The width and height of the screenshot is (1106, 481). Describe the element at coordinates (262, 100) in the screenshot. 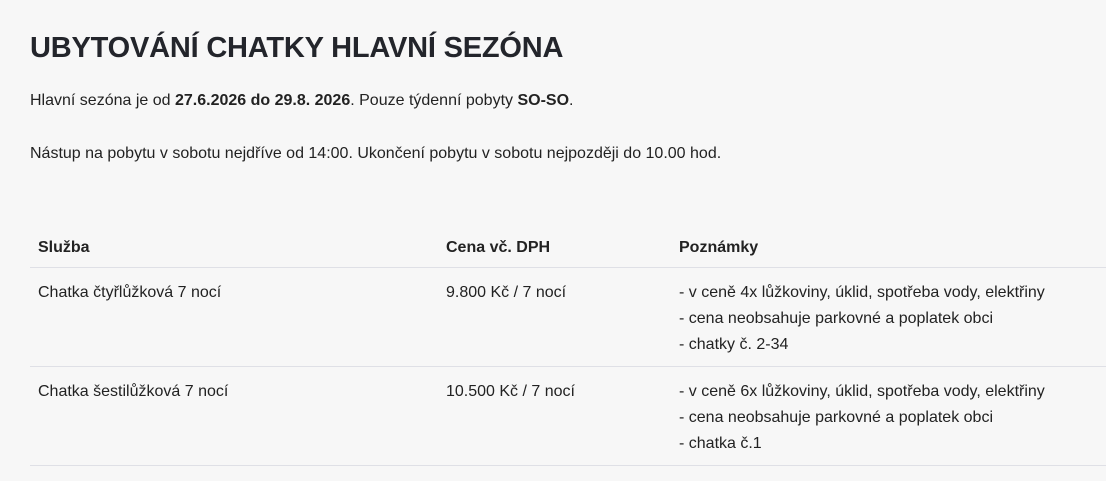

I see `season-dates: 27.6.2026 do 29.8. 2026` at that location.